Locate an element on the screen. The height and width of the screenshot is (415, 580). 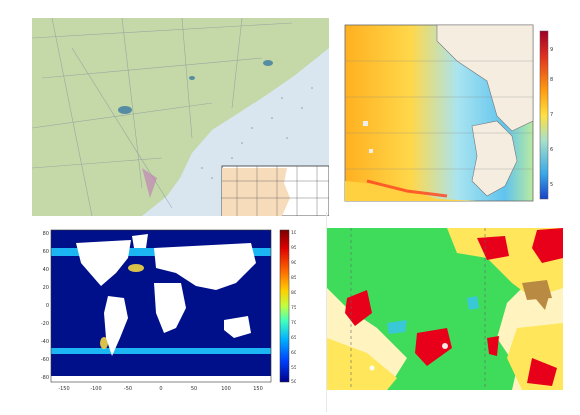
lakes is located at coordinates (195, 87).